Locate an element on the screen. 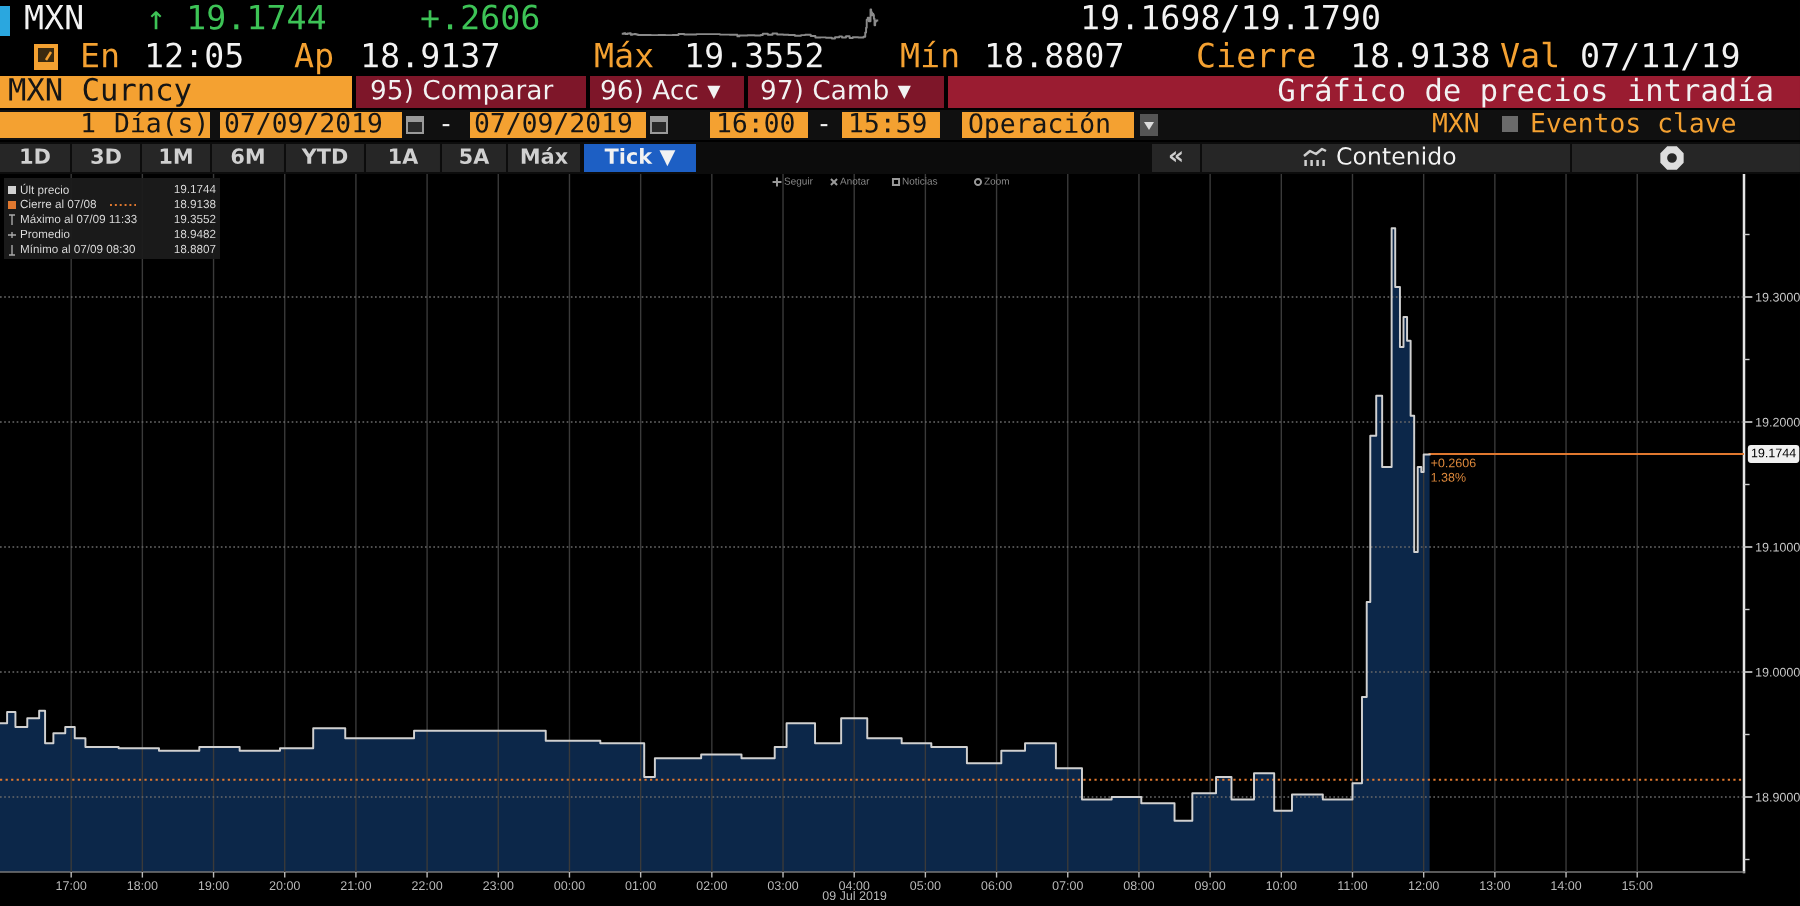 This screenshot has height=906, width=1800. text: 18.9138 is located at coordinates (1421, 55).